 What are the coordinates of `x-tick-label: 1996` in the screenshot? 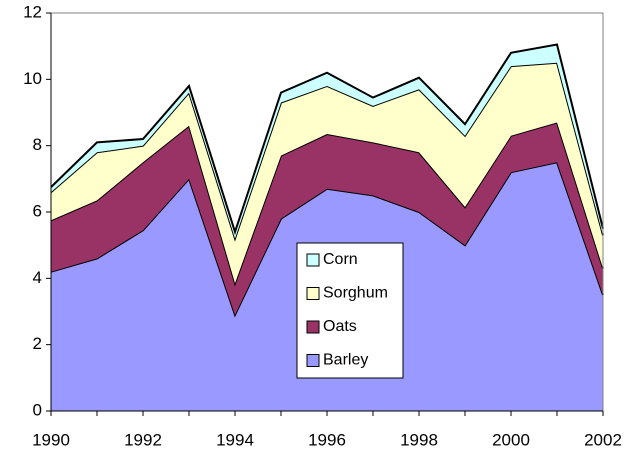 It's located at (327, 439).